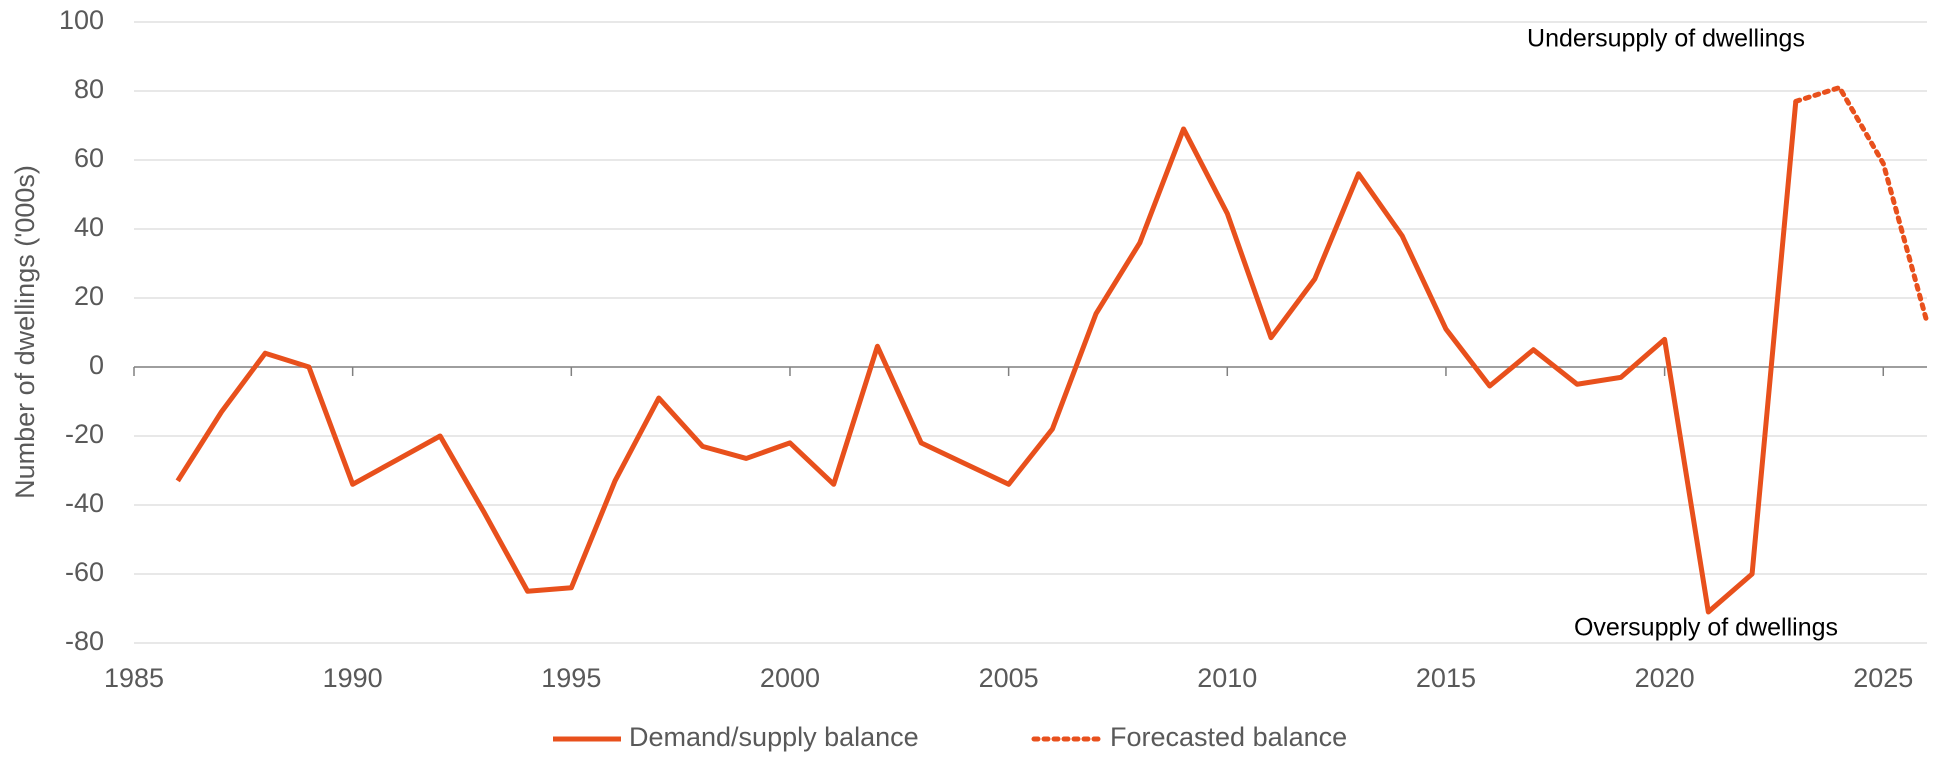 The height and width of the screenshot is (758, 1941). Describe the element at coordinates (571, 678) in the screenshot. I see `x-tick-label: 1995` at that location.